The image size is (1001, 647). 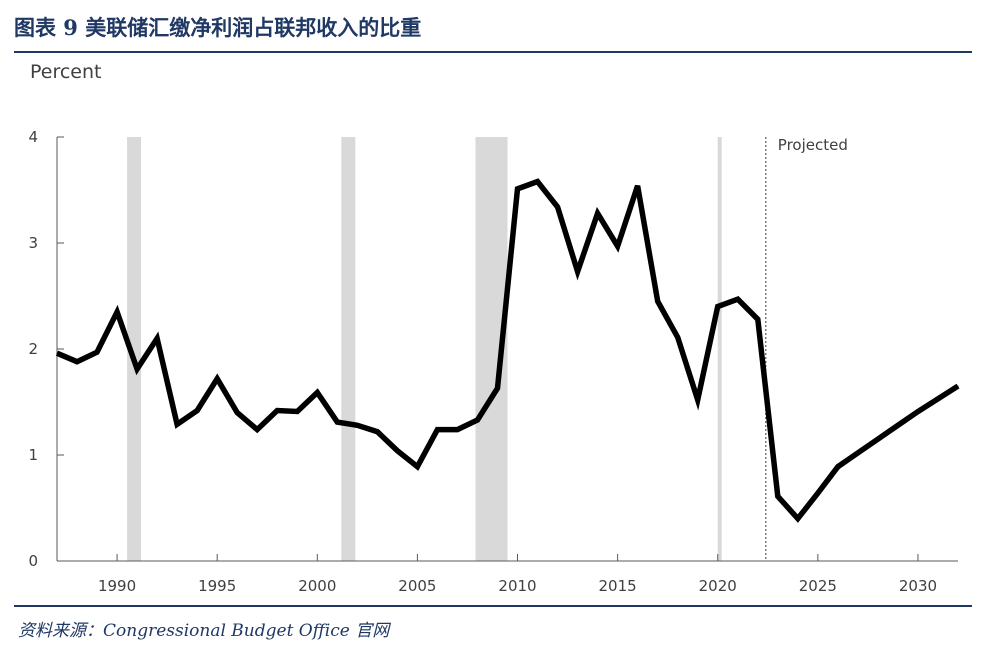 What do you see at coordinates (813, 145) in the screenshot?
I see `projected-label: Projected` at bounding box center [813, 145].